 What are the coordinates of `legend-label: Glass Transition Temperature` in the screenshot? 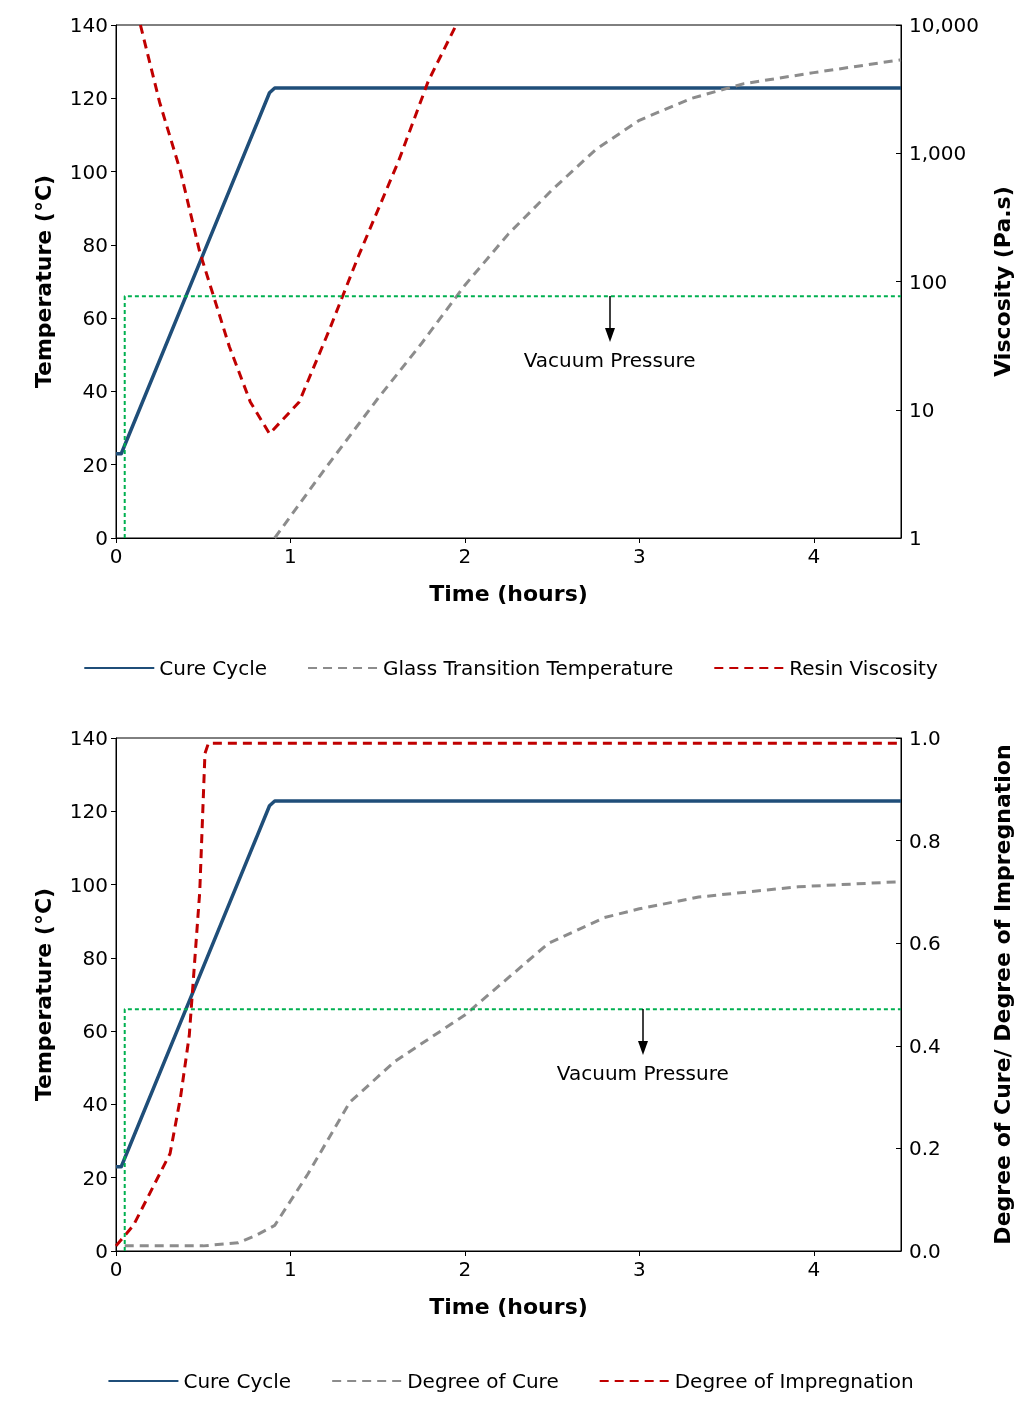 It's located at (528, 668).